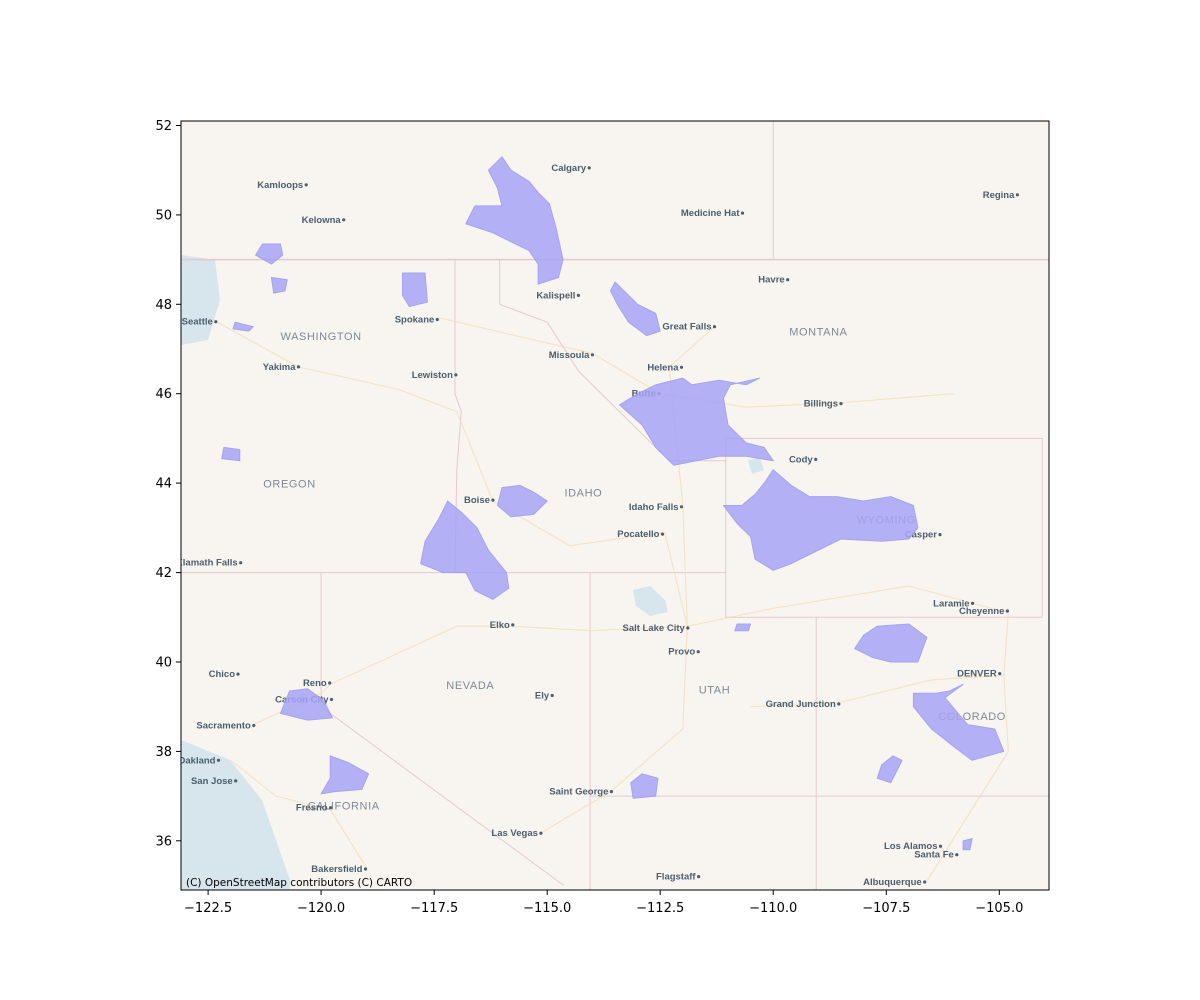 The width and height of the screenshot is (1200, 1000). I want to click on region-label: UTAH, so click(715, 690).